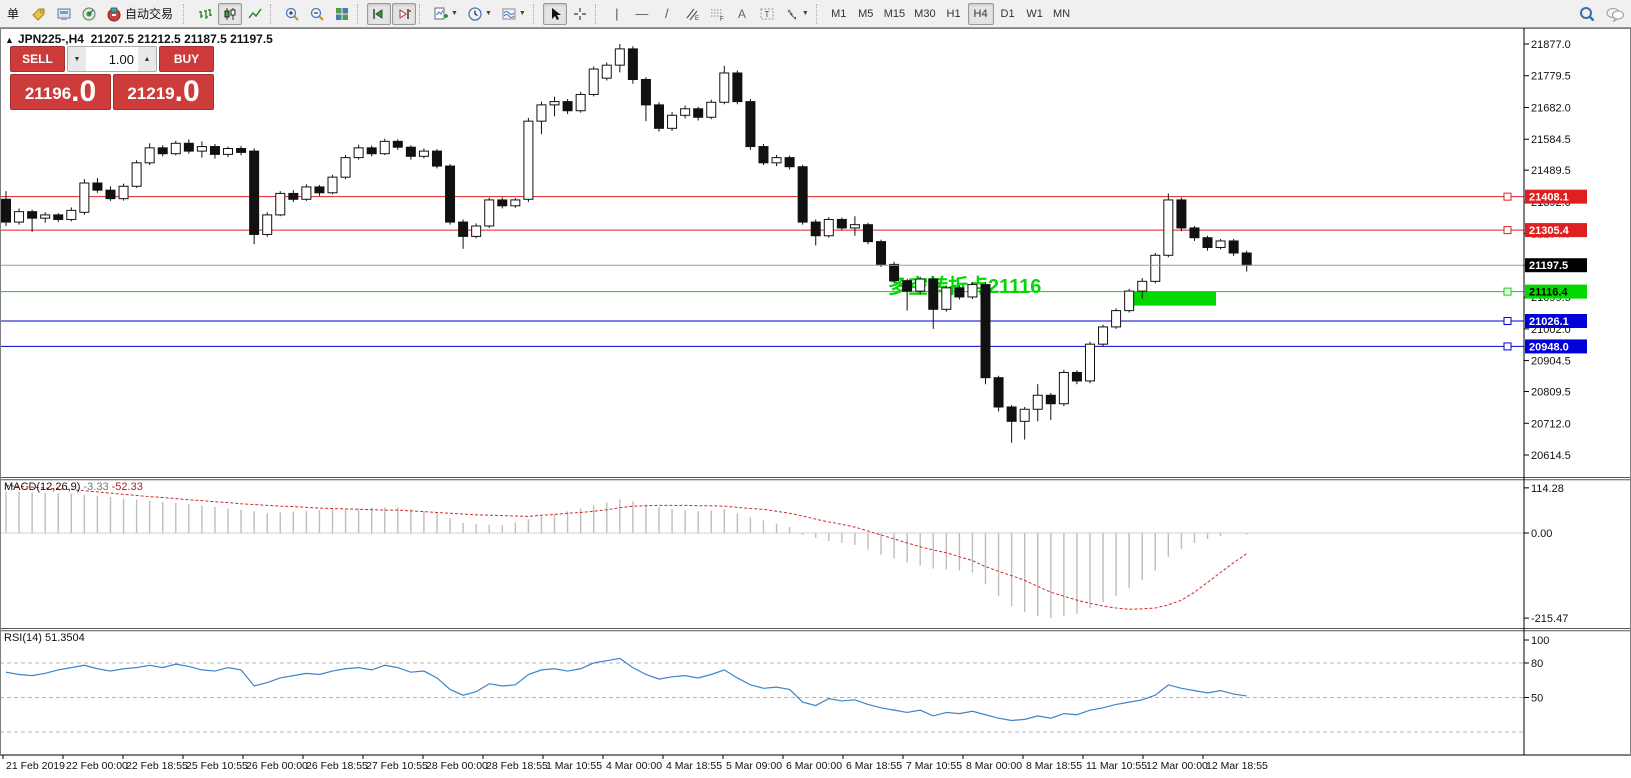 Image resolution: width=1631 pixels, height=778 pixels. Describe the element at coordinates (205, 14) in the screenshot. I see `bar-chart-button` at that location.